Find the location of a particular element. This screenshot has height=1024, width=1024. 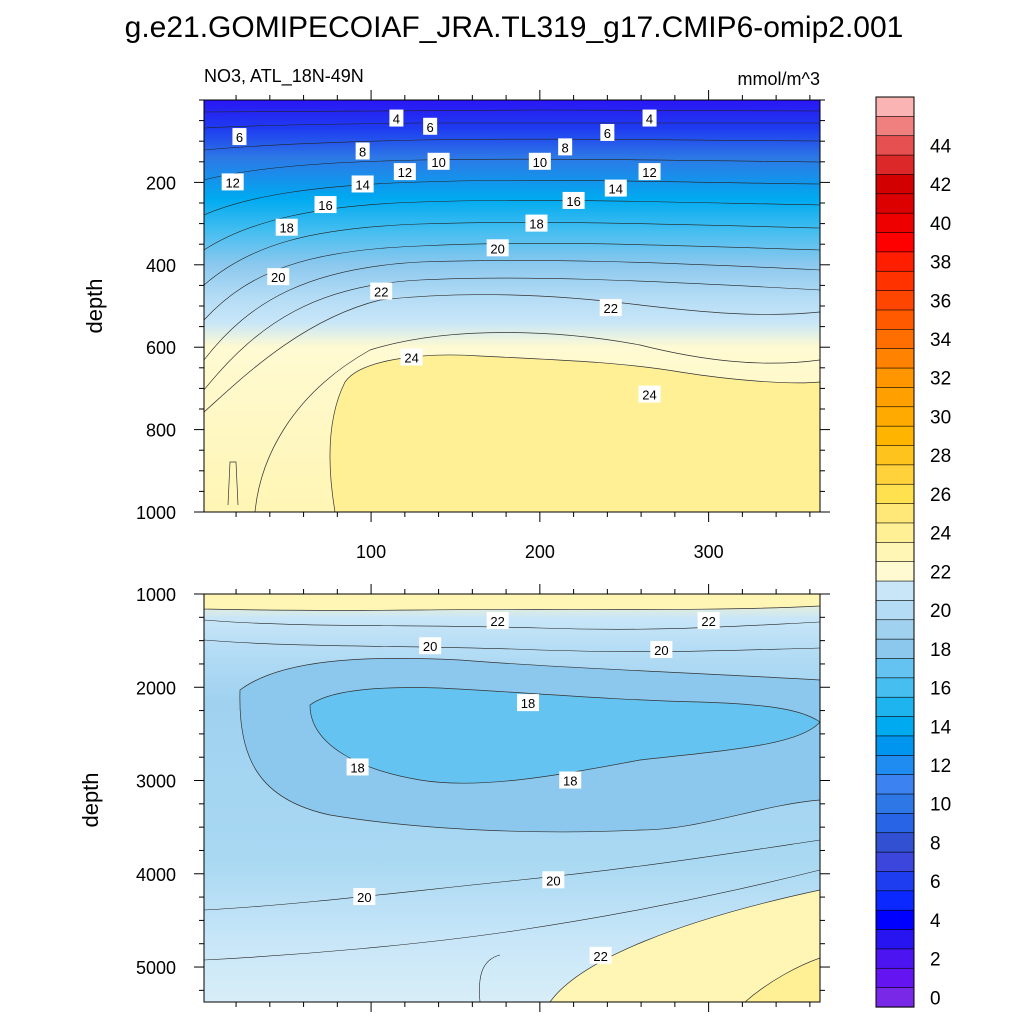

colorbar-label: 38 is located at coordinates (940, 263).